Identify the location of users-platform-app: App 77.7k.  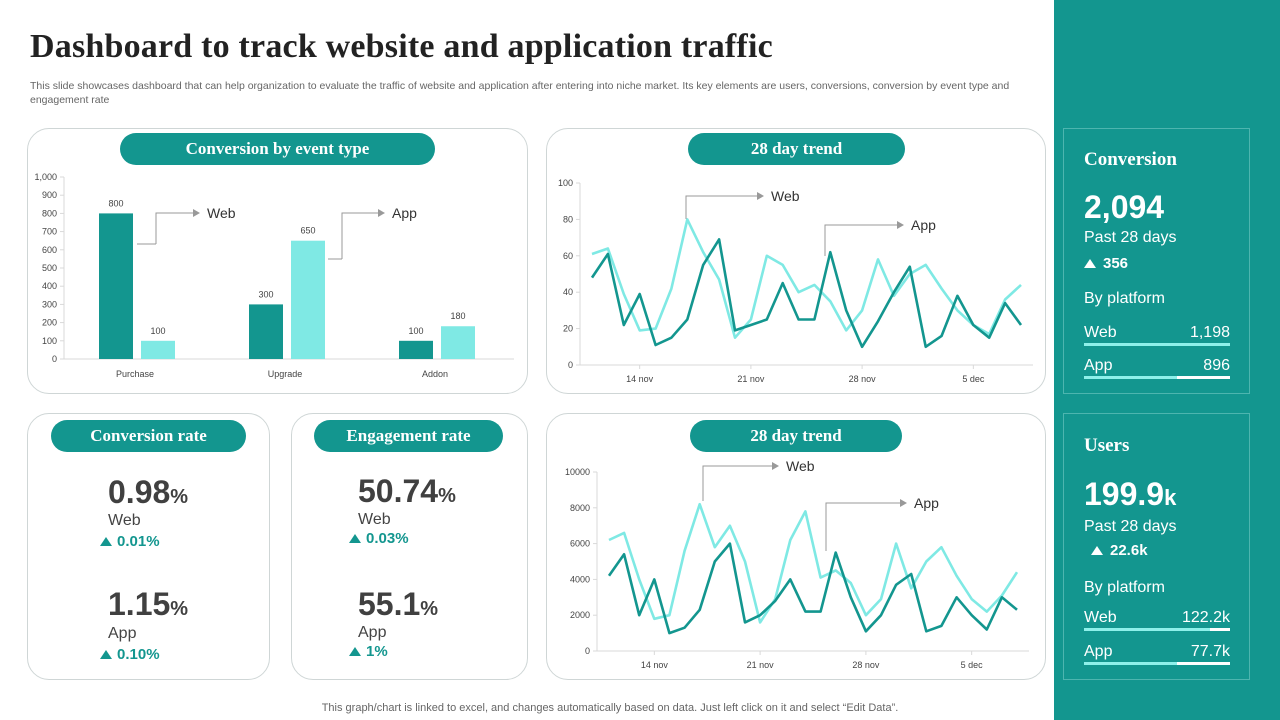
(1157, 653).